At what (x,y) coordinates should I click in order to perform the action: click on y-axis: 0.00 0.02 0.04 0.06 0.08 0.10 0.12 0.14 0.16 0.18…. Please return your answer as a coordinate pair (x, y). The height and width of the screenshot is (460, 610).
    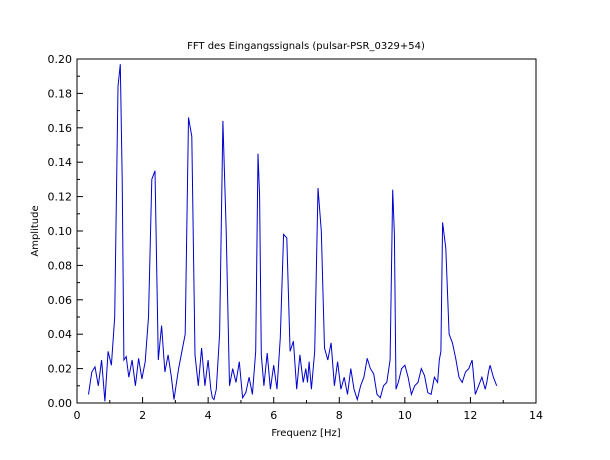
    Looking at the image, I should click on (65, 231).